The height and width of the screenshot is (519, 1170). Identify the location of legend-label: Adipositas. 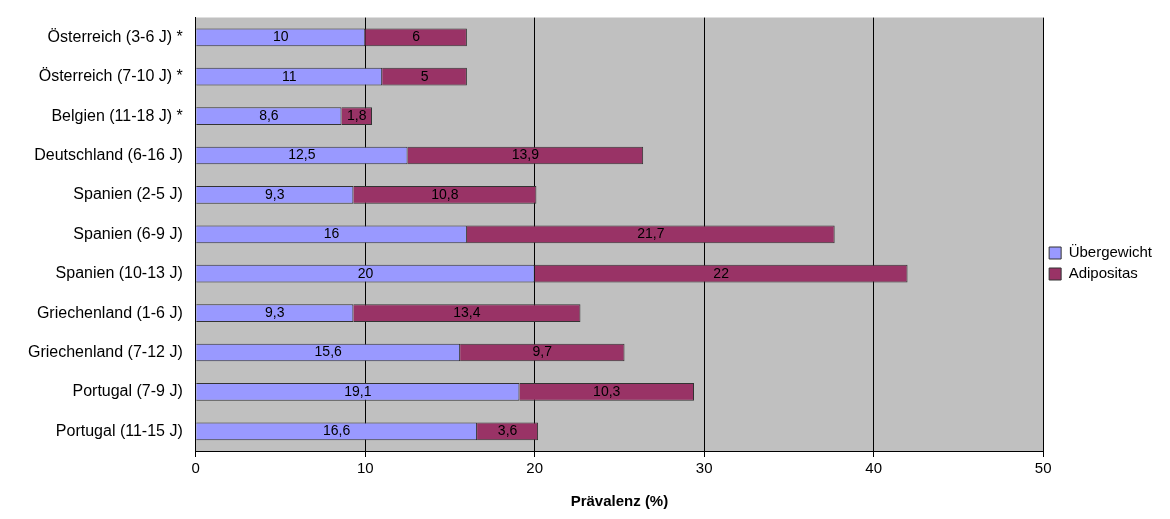
(1103, 273).